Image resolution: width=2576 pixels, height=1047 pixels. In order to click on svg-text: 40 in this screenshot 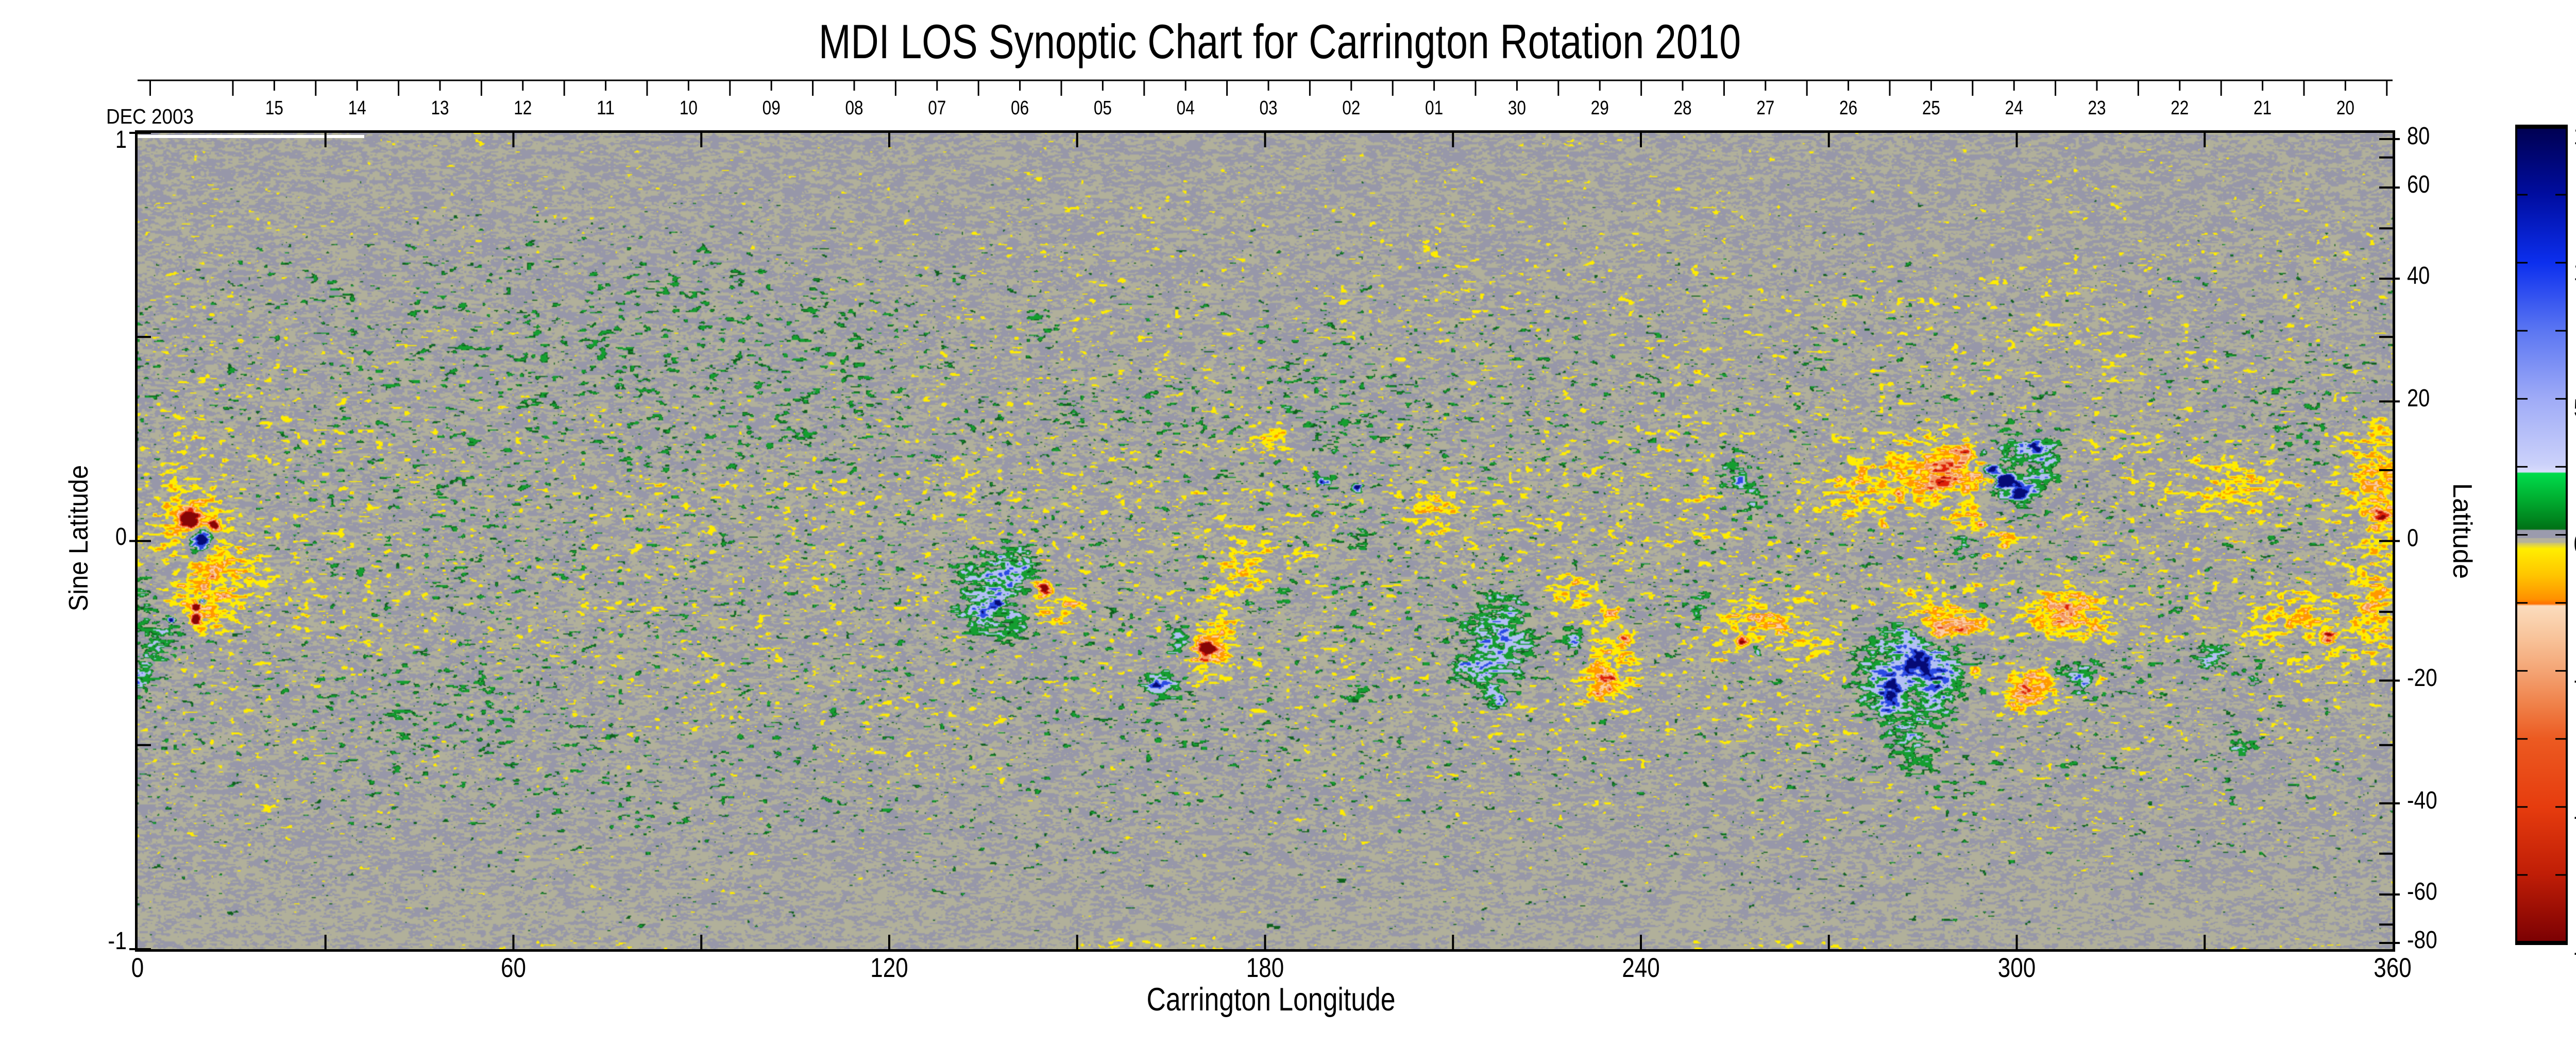, I will do `click(2418, 276)`.